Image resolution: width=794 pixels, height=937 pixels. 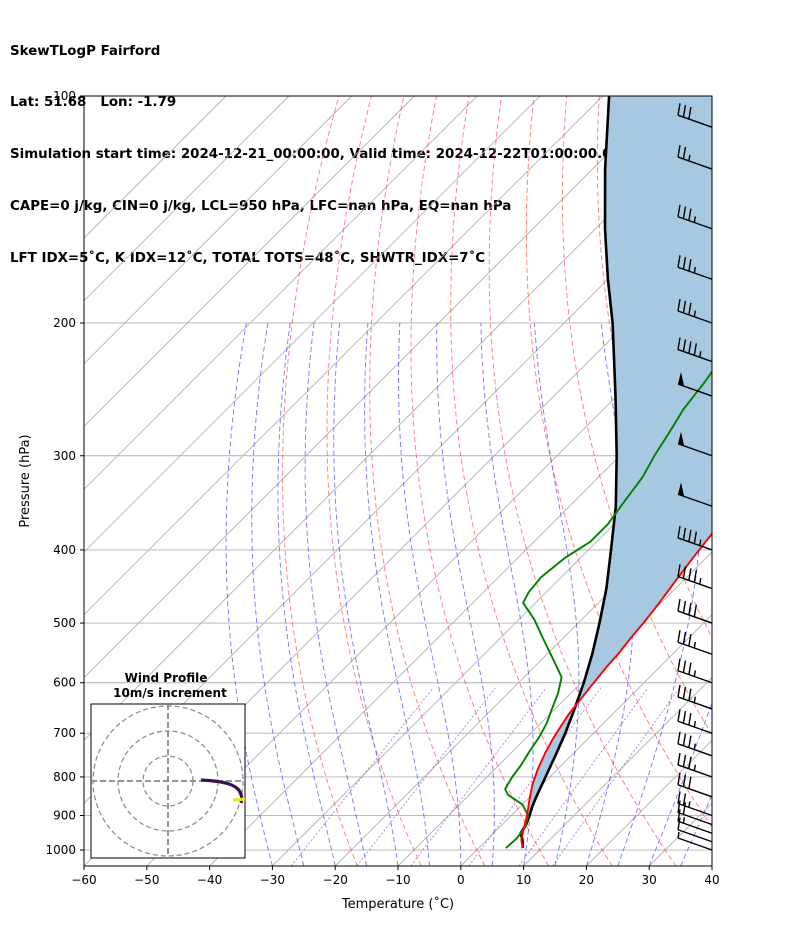 I want to click on y-tick-label: 100, so click(x=64, y=96).